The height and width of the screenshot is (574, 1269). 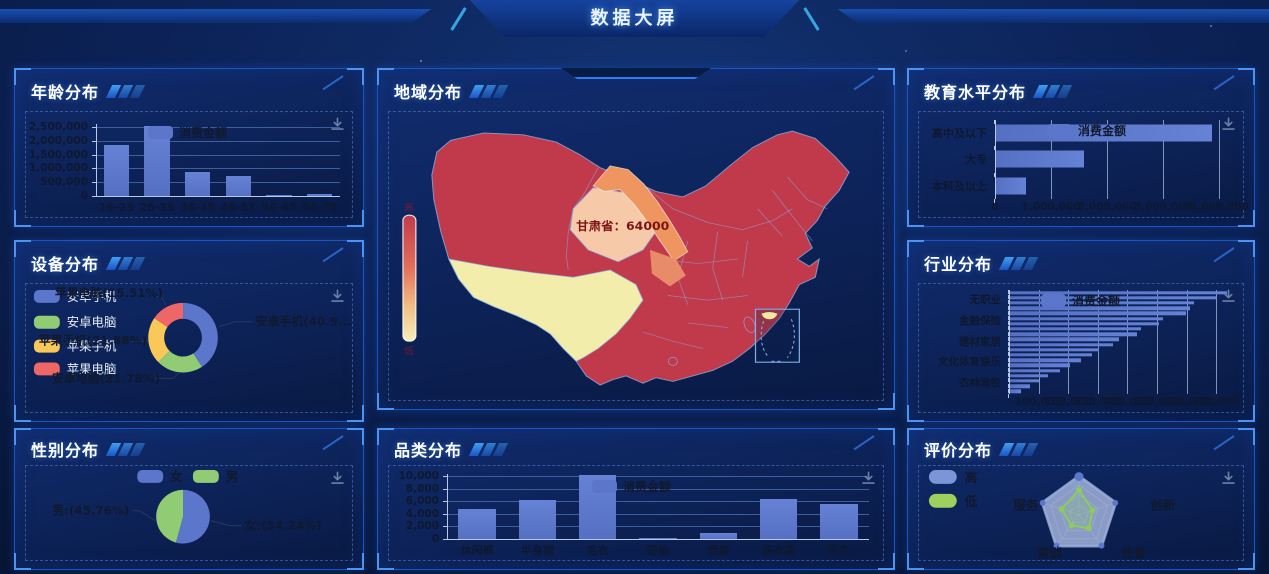 What do you see at coordinates (1107, 207) in the screenshot?
I see `x-tick-label: 2,000,000` at bounding box center [1107, 207].